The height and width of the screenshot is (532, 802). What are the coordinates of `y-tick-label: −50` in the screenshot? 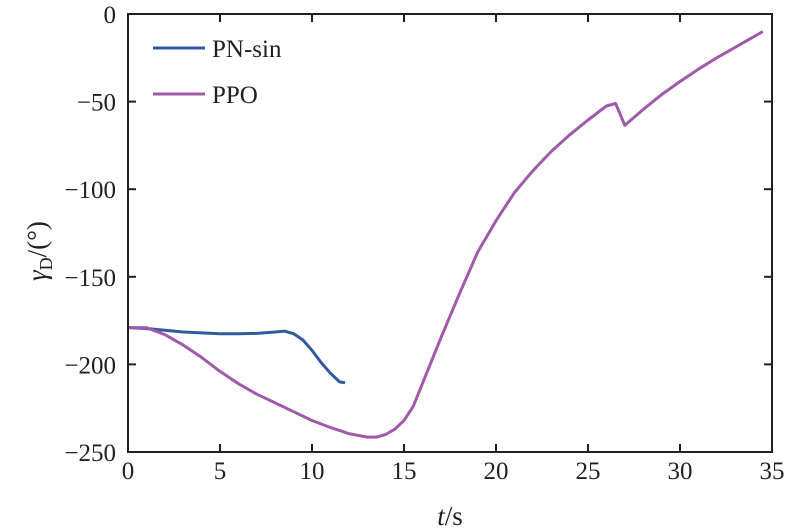 It's located at (96, 103).